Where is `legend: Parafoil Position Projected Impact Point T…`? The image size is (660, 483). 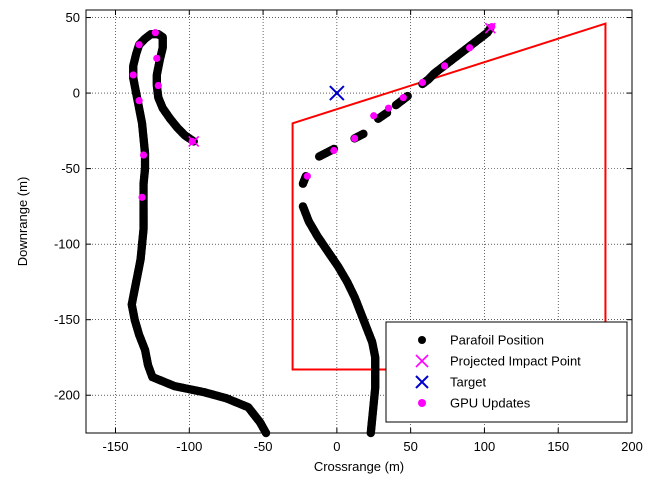
legend: Parafoil Position Projected Impact Point T… is located at coordinates (506, 372).